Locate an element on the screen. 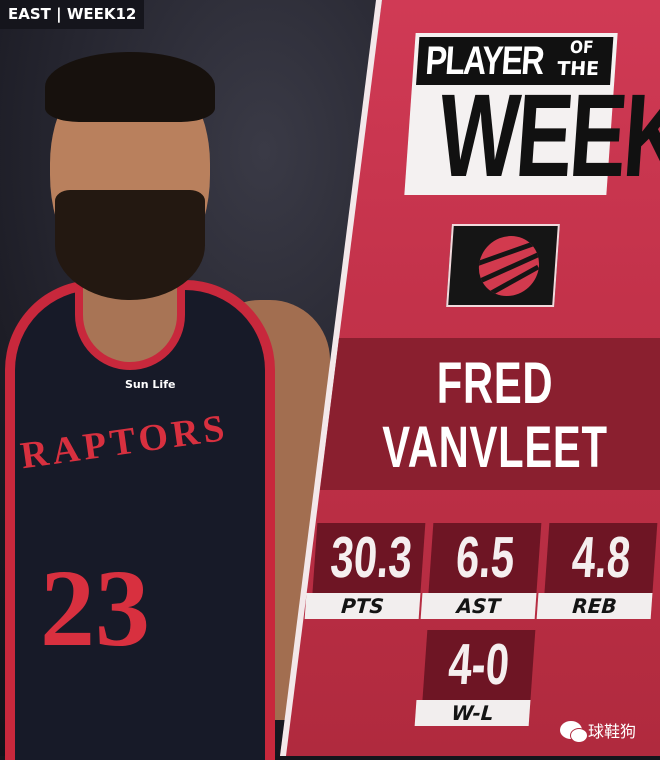 The image size is (660, 760). title-week: WEEK is located at coordinates (547, 136).